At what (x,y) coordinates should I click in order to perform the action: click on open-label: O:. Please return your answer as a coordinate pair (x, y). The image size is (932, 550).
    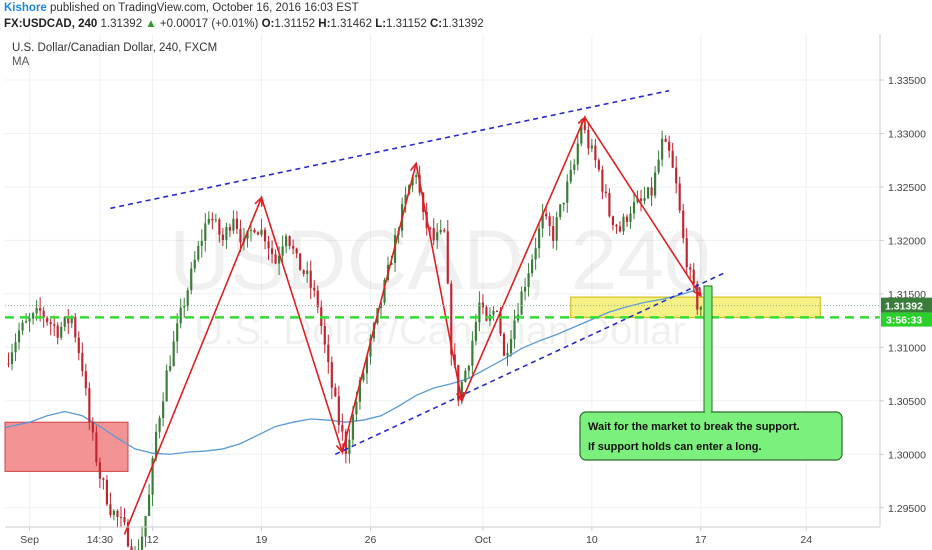
    Looking at the image, I should click on (268, 24).